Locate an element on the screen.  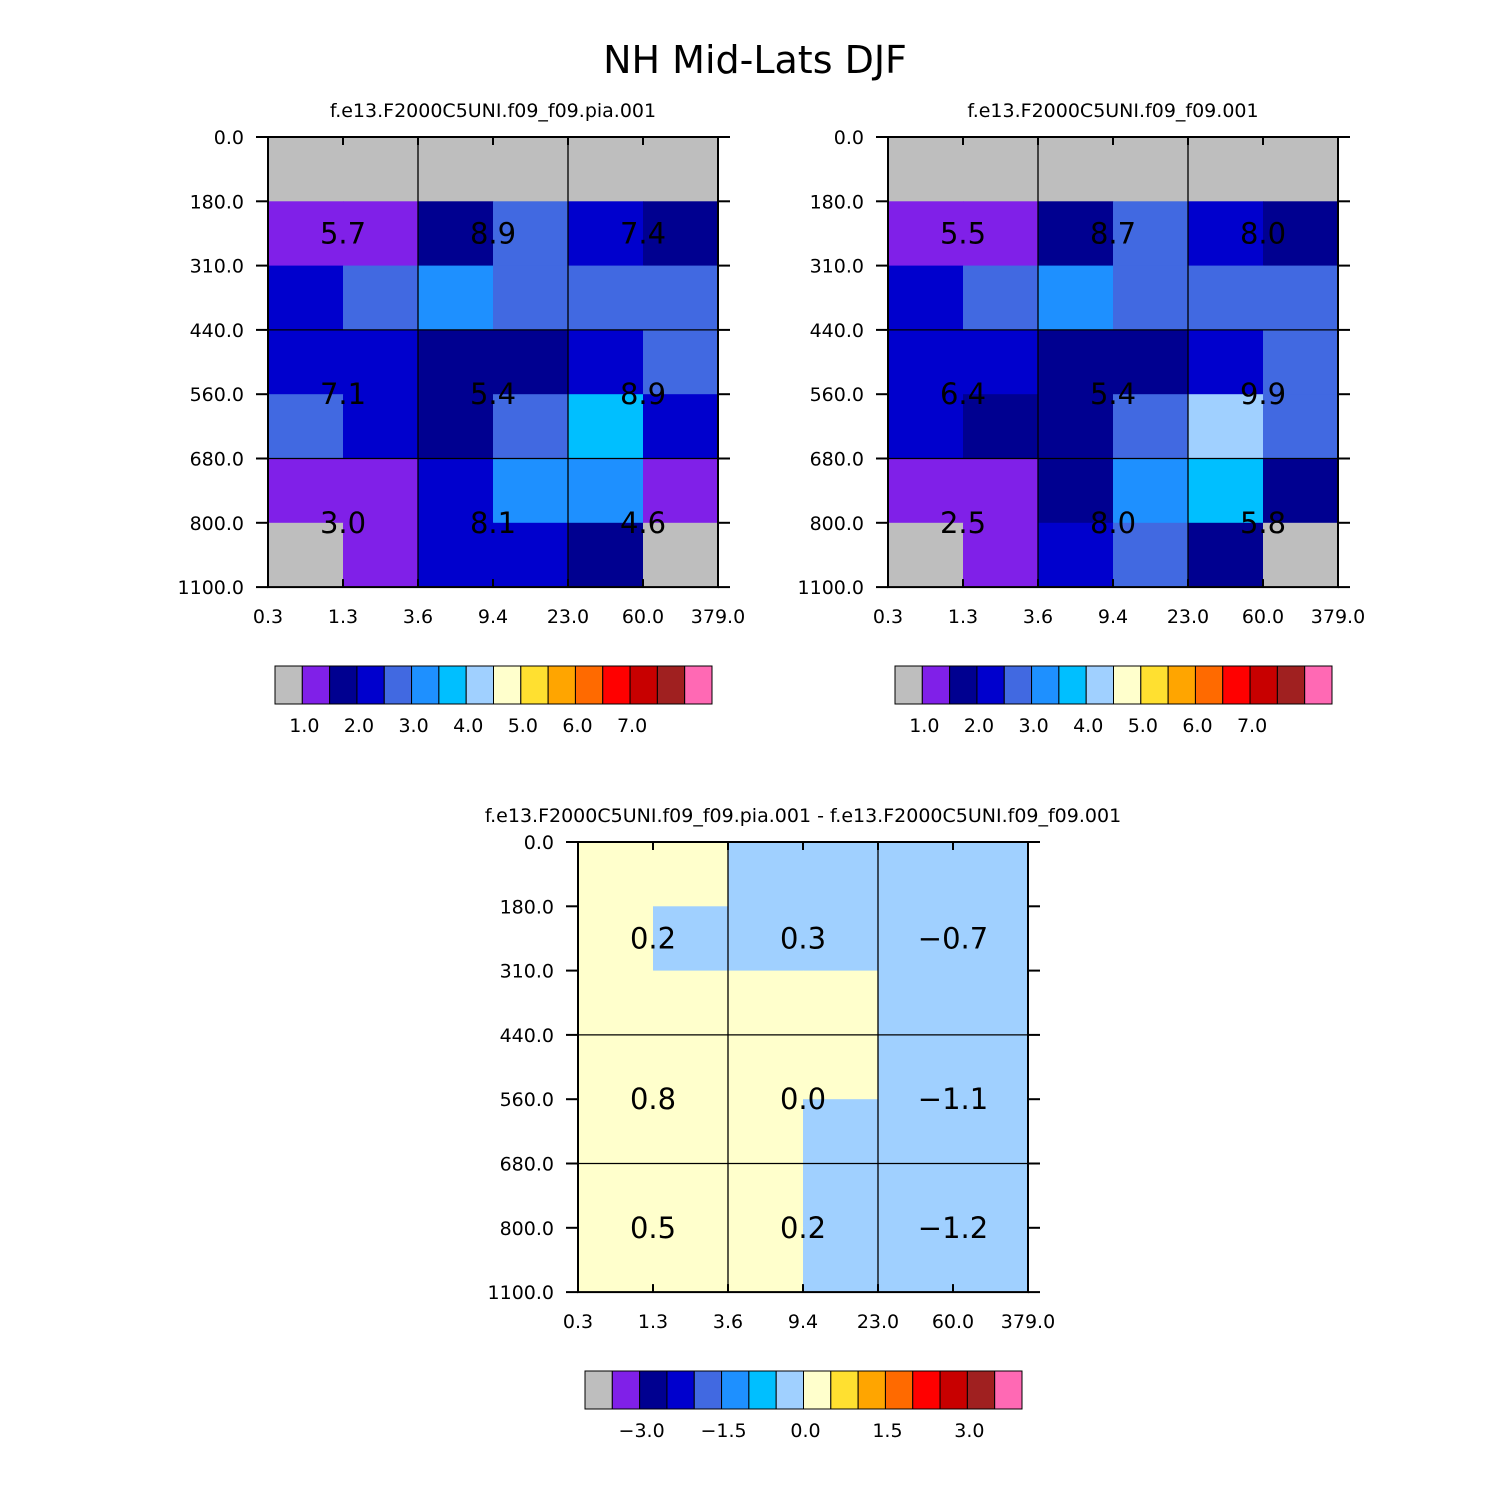
colorbar-label: 7.0 is located at coordinates (1252, 726).